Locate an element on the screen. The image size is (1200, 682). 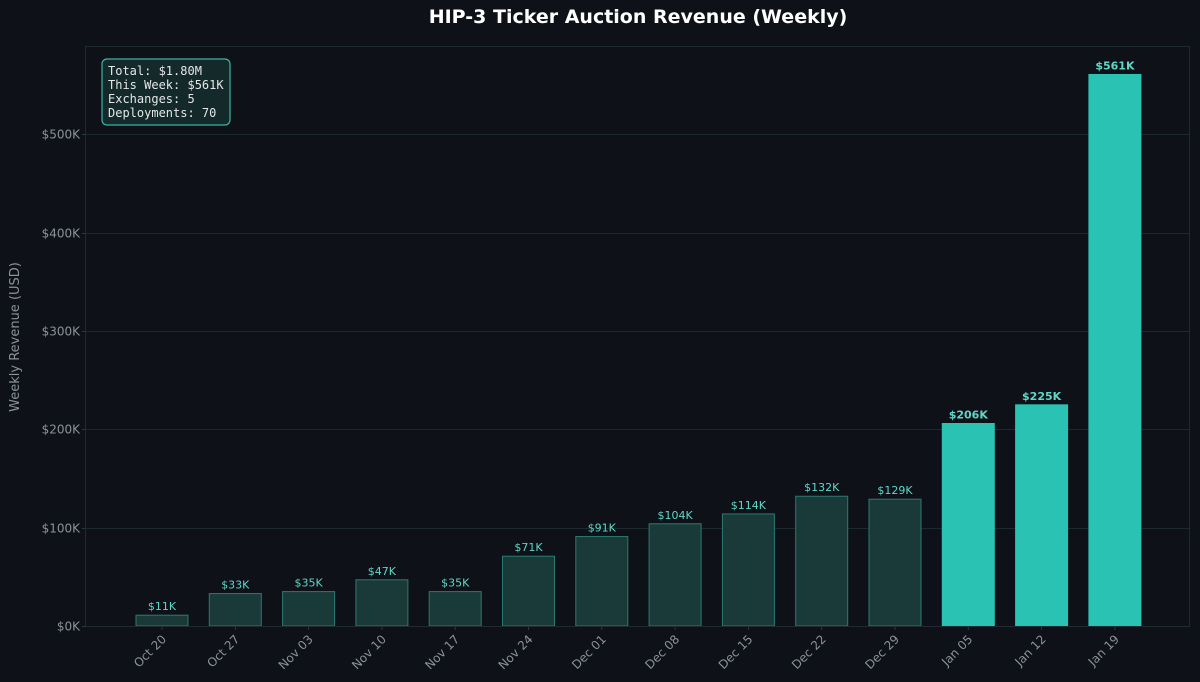
bar-value-label: $129K is located at coordinates (895, 490).